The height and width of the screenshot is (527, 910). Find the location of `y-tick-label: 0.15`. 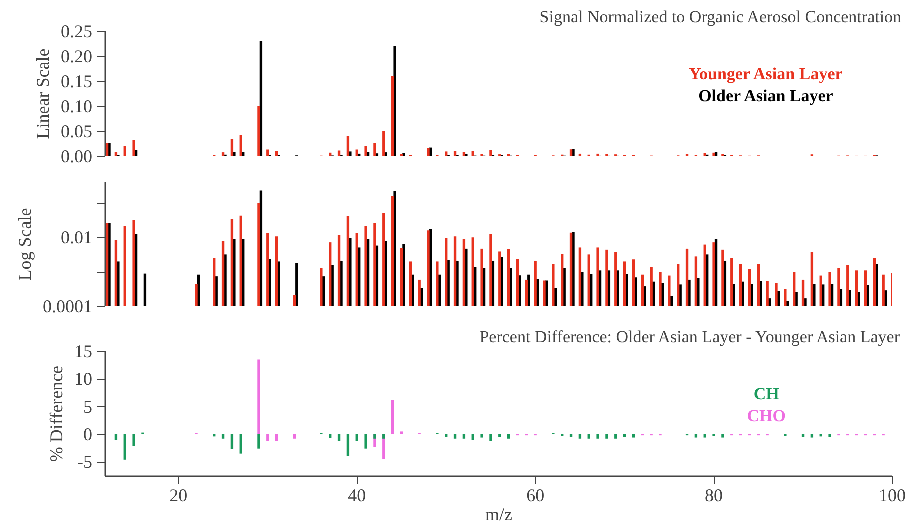

y-tick-label: 0.15 is located at coordinates (76, 82).